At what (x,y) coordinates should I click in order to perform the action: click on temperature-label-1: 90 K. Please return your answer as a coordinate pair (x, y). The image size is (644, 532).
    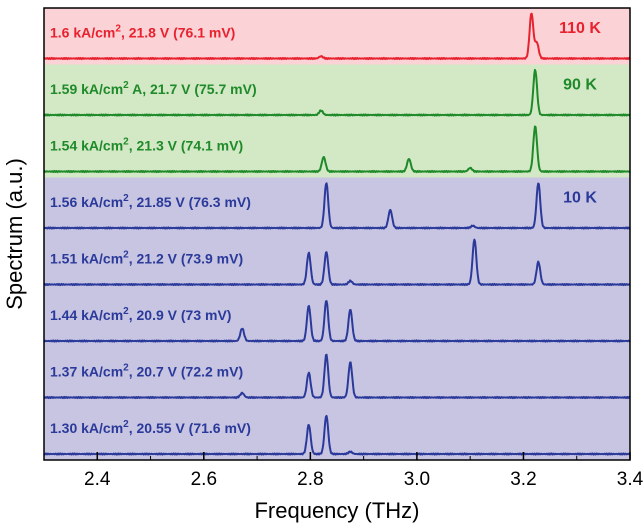
    Looking at the image, I should click on (580, 85).